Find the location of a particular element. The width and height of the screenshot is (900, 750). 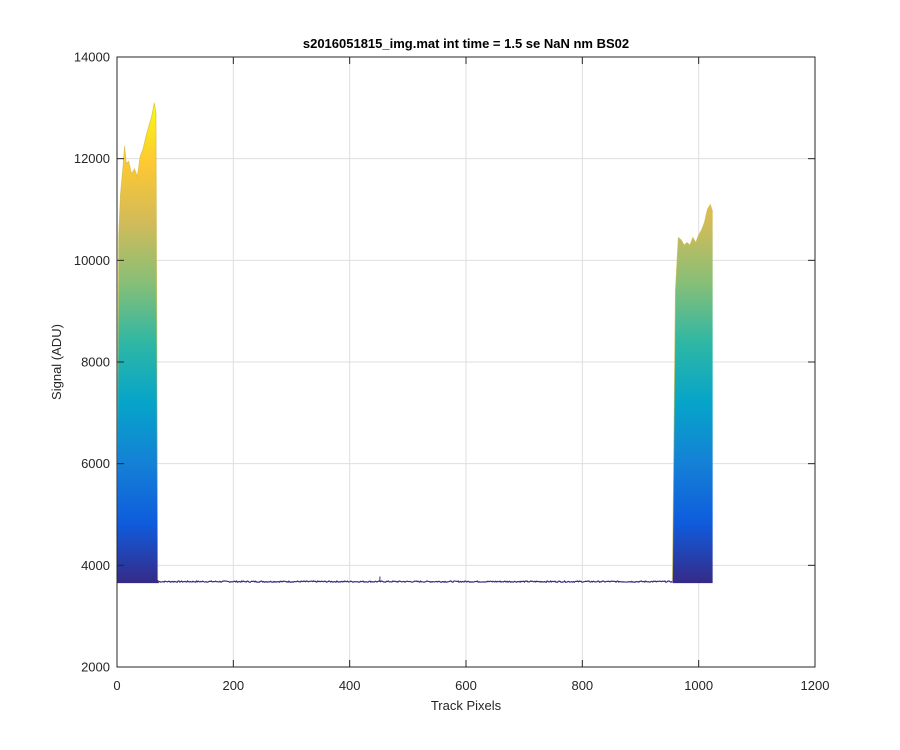

y-tick-label: 6000 is located at coordinates (95, 463).